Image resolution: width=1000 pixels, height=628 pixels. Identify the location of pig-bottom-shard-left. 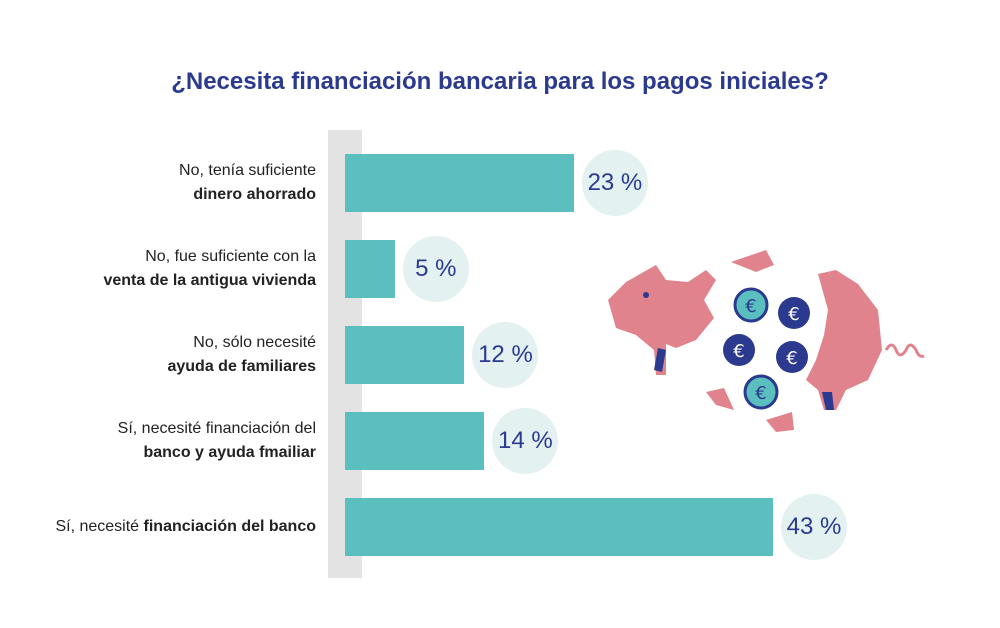
(720, 399).